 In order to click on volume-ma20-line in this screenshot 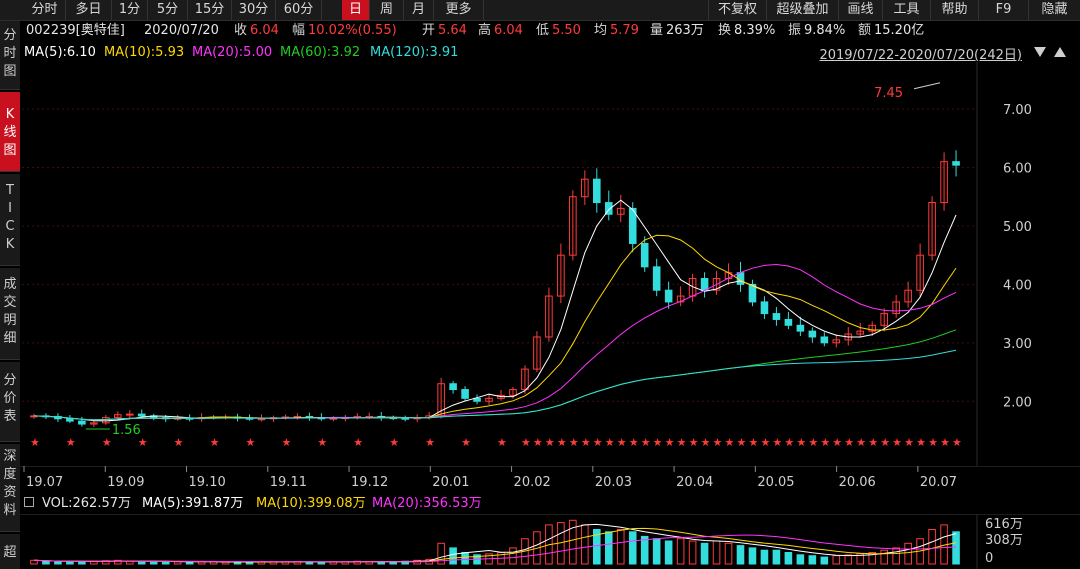, I will do `click(495, 548)`.